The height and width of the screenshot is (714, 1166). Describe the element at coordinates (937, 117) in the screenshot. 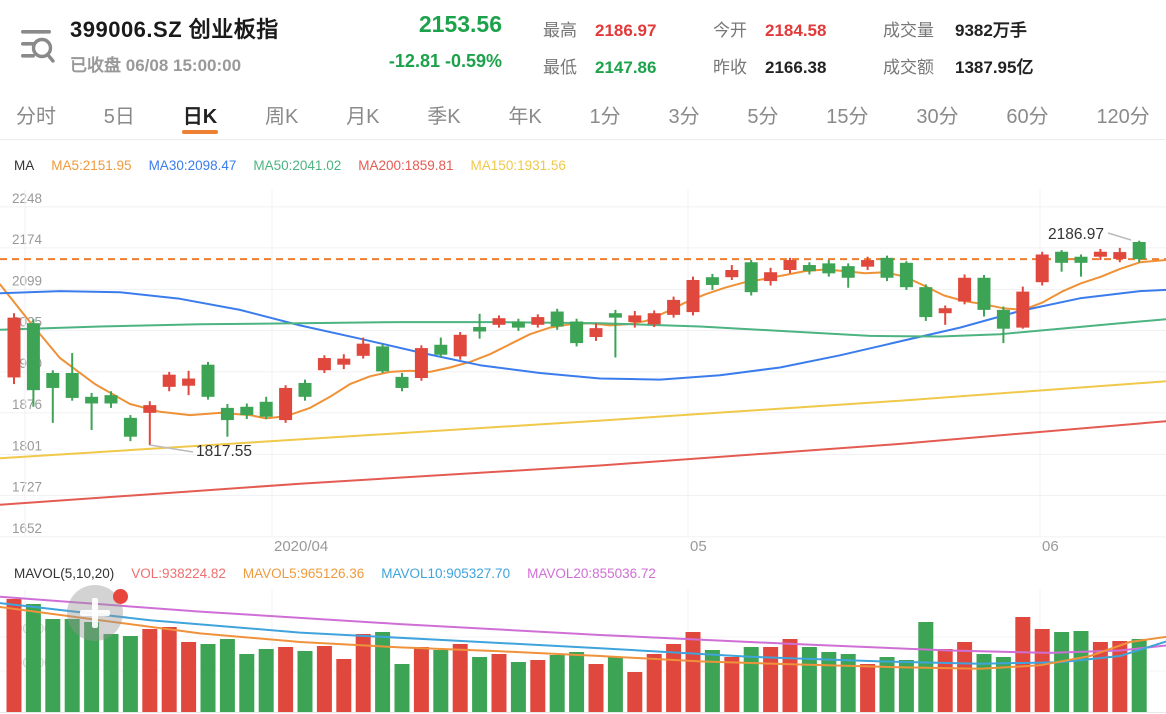

I see `tab-30分: 30分` at that location.